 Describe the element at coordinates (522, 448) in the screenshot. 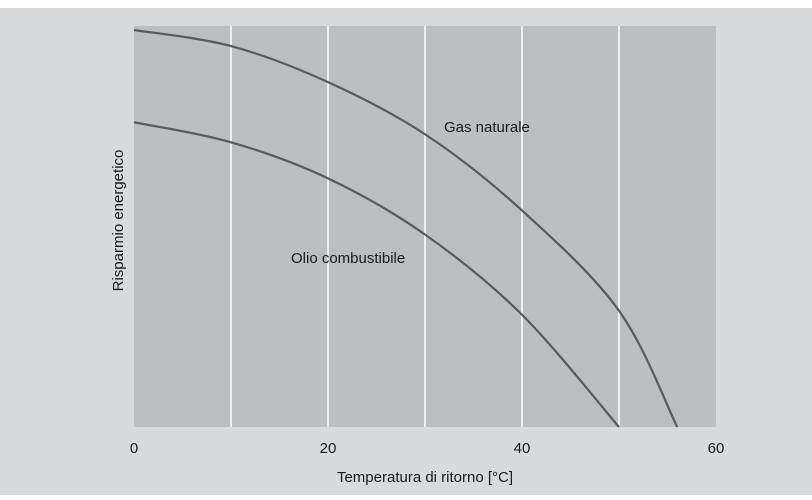

I see `x-tick-label: 40` at that location.